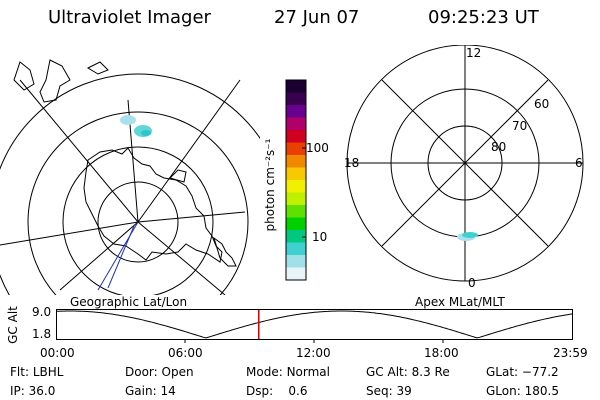 The image size is (600, 400). Describe the element at coordinates (408, 372) in the screenshot. I see `info-gc-alt: GC Alt: 8.3 Re` at that location.